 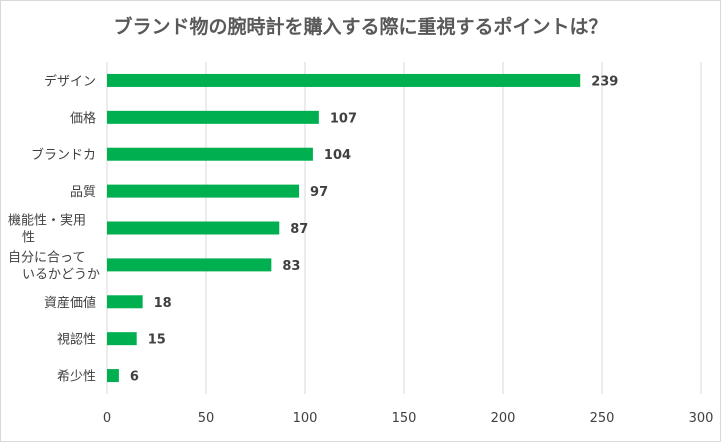 What do you see at coordinates (404, 418) in the screenshot?
I see `x-tick-label: 150` at bounding box center [404, 418].